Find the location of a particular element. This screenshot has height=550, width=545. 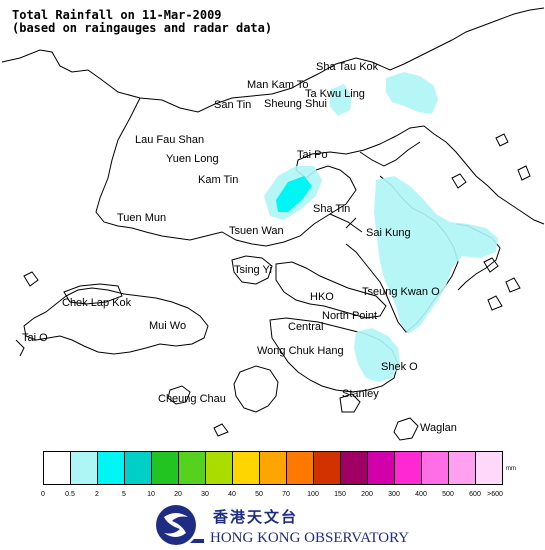

place-label: North Point is located at coordinates (350, 316).